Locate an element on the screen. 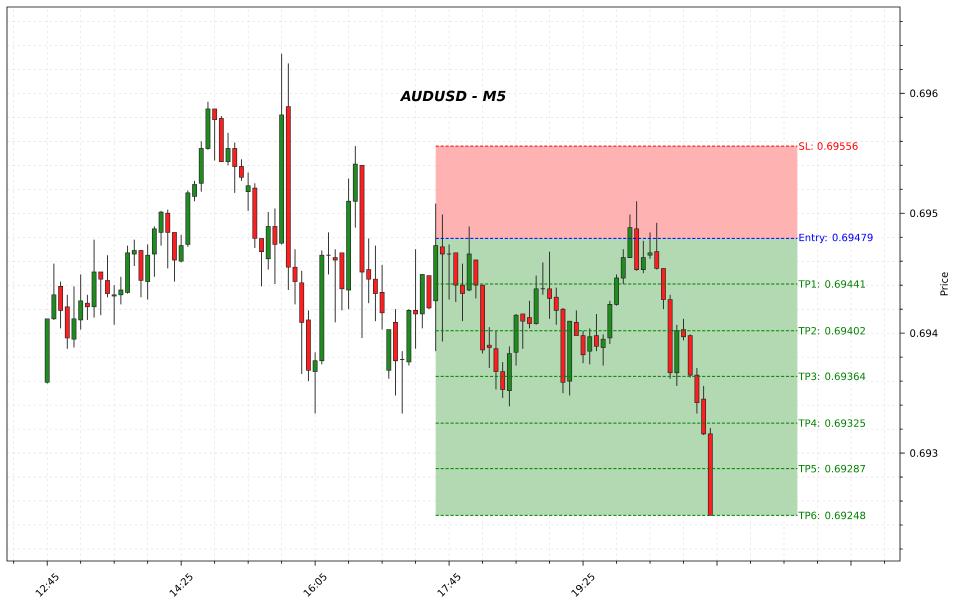  series-label: TP5: 0.69287 is located at coordinates (832, 468).